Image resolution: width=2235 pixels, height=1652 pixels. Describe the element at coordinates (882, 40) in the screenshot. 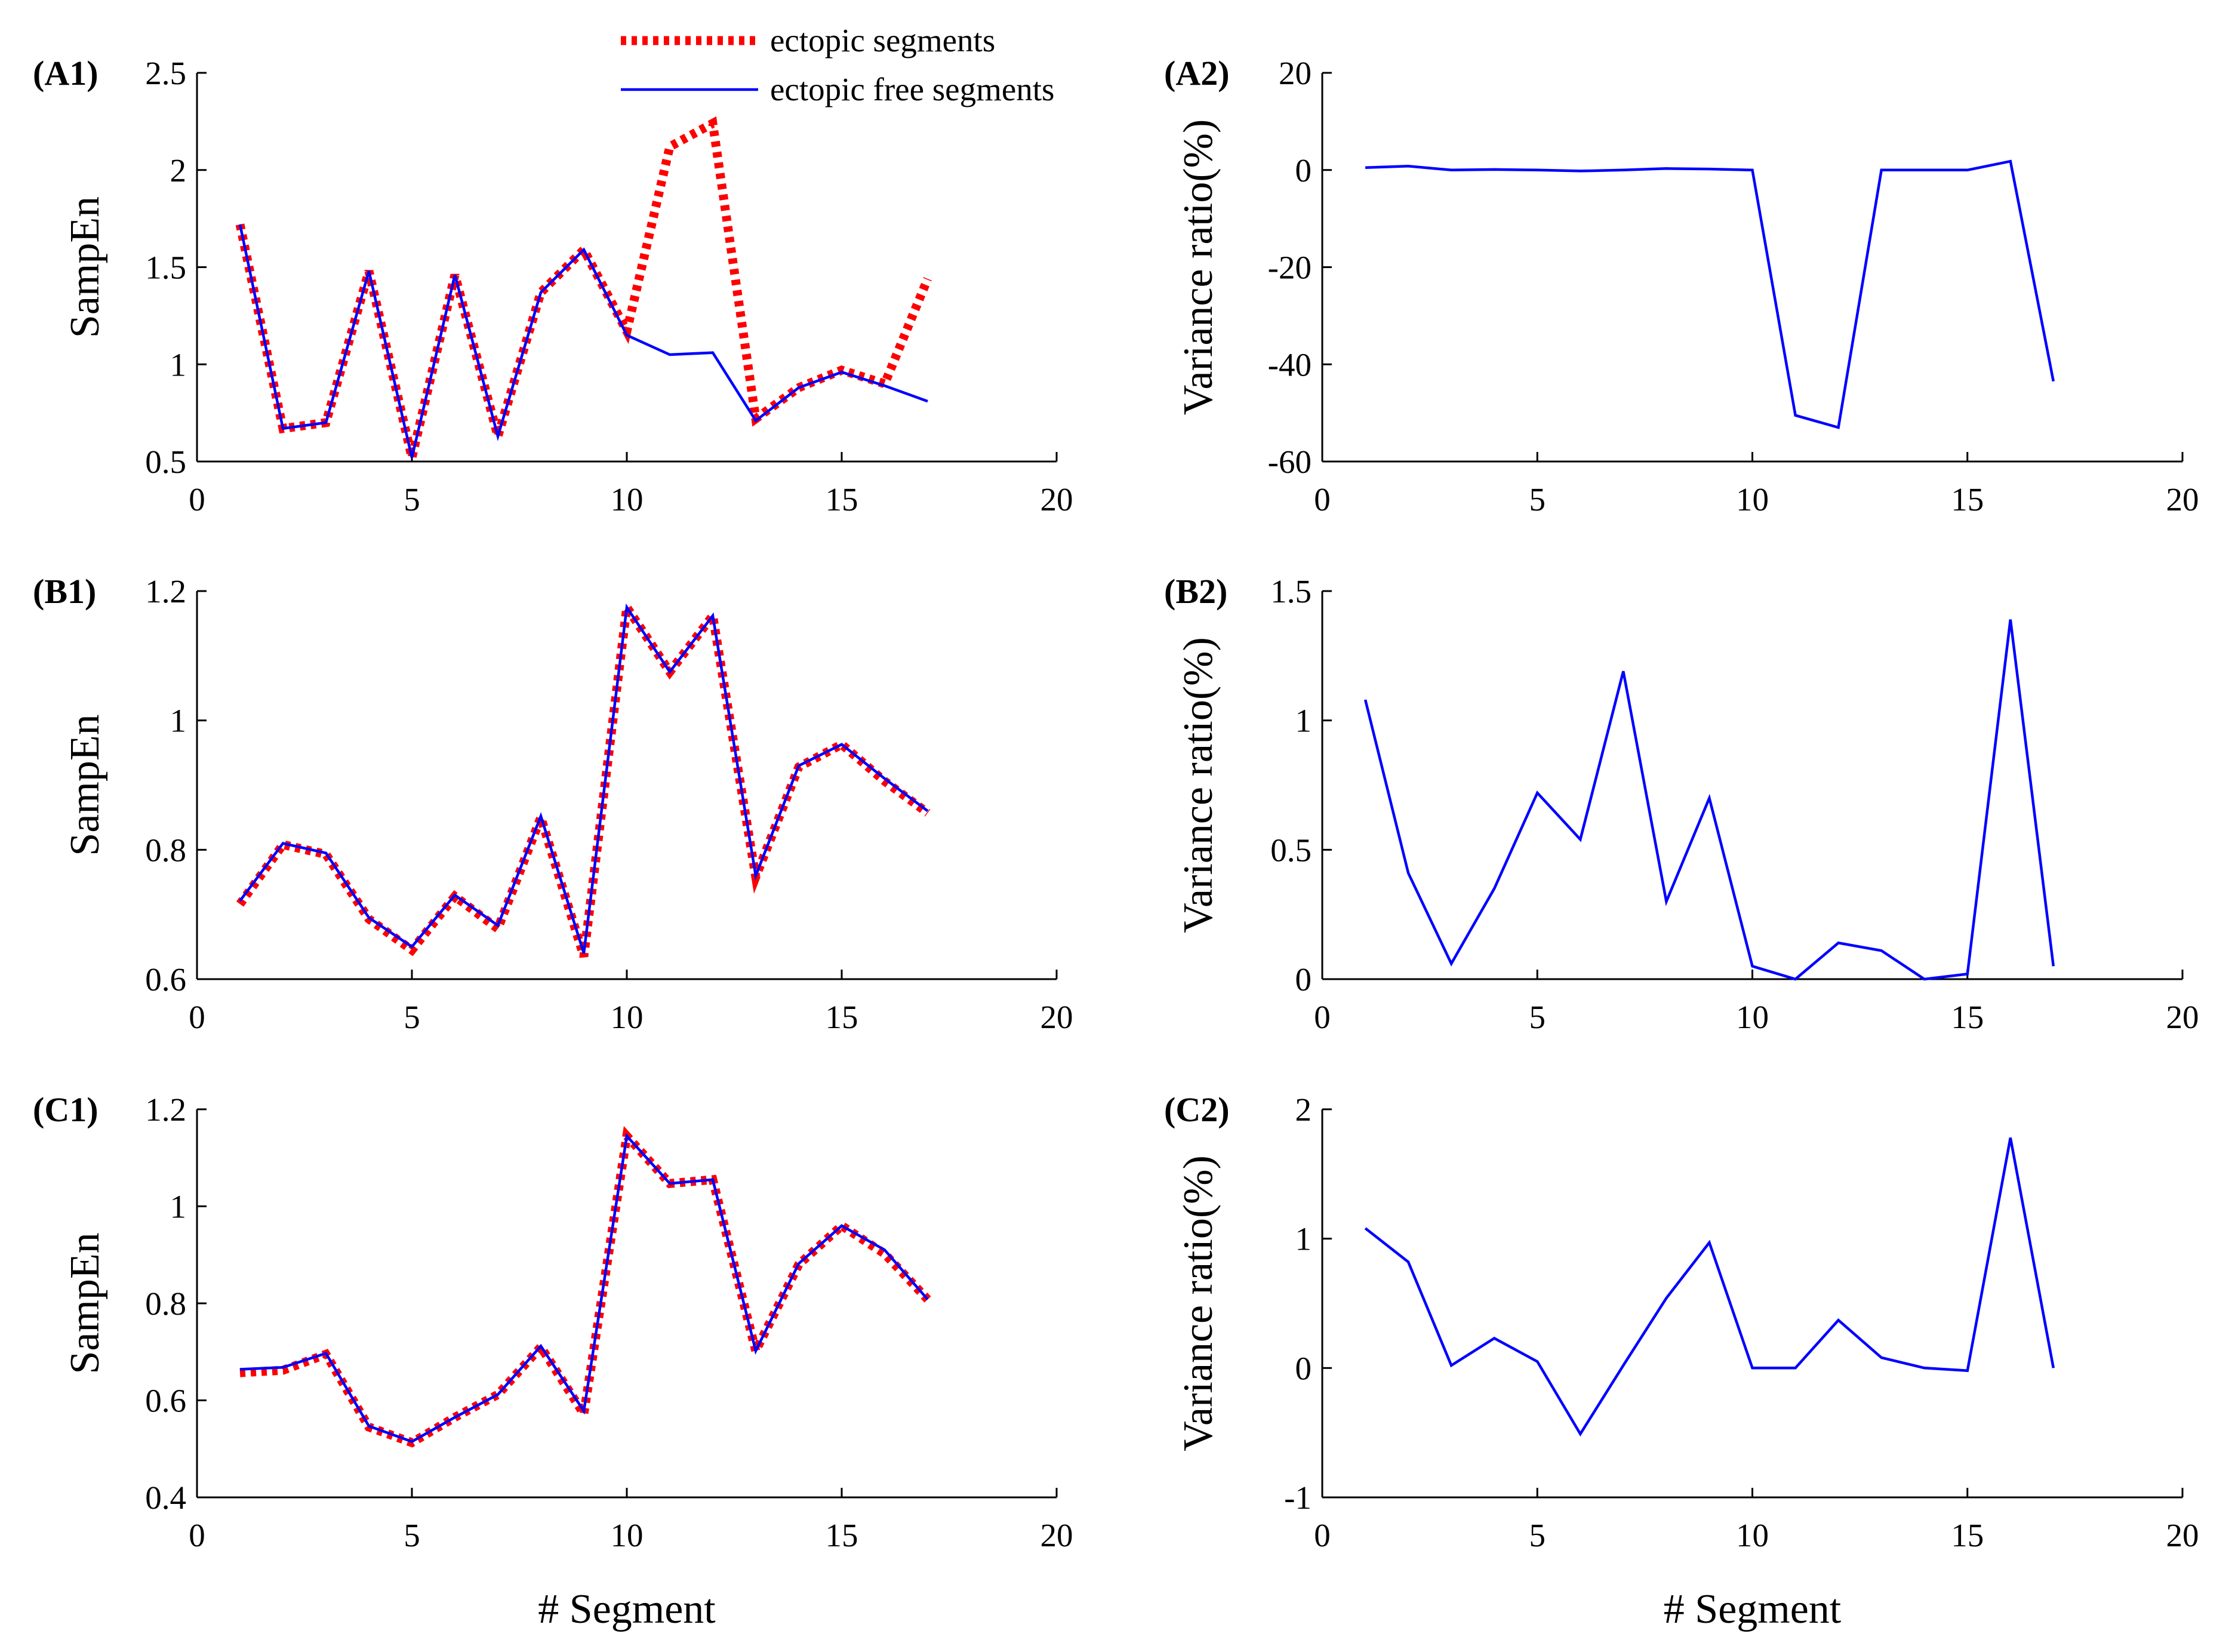

I see `legend-label-1: ectopic segments` at that location.